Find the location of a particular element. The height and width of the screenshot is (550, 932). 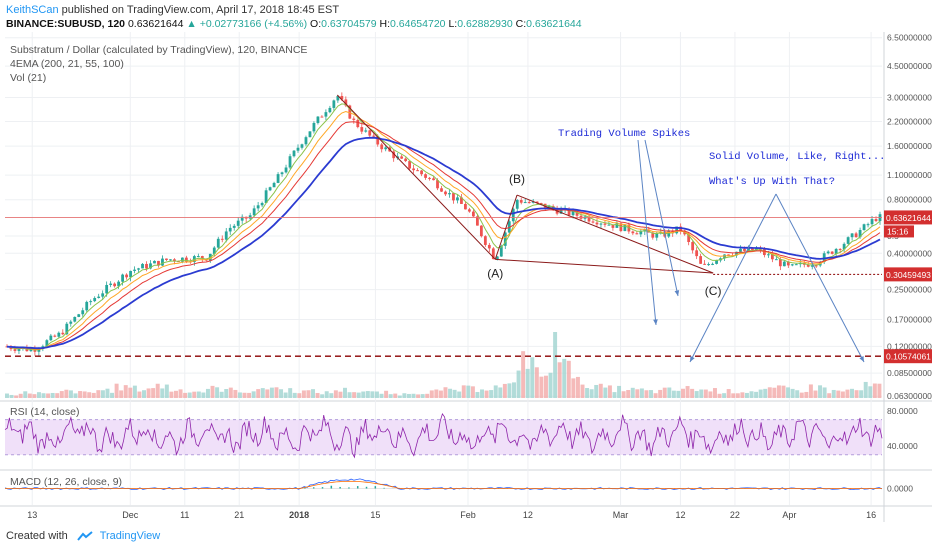

up-triangle-icon: ▲ is located at coordinates (191, 24).